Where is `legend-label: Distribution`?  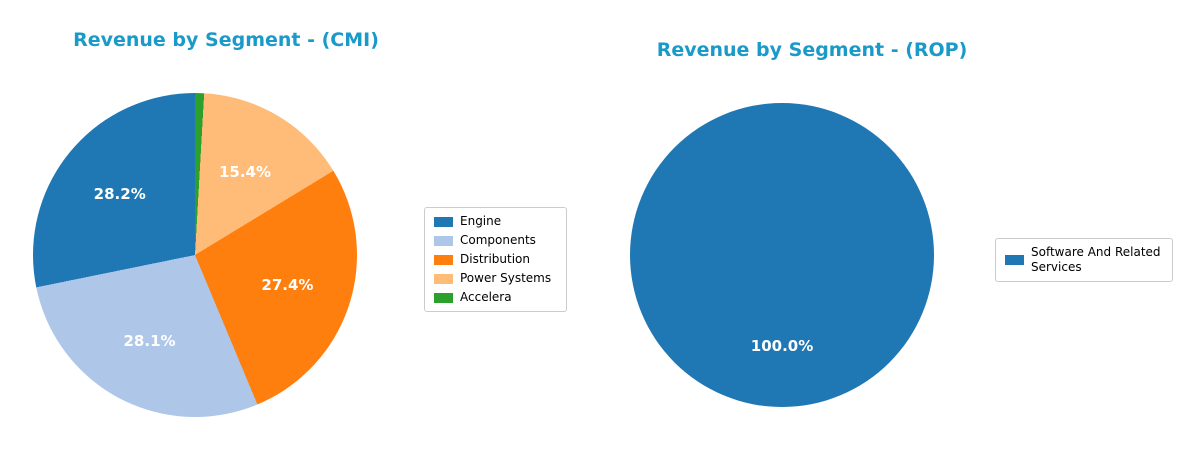
legend-label: Distribution is located at coordinates (495, 259).